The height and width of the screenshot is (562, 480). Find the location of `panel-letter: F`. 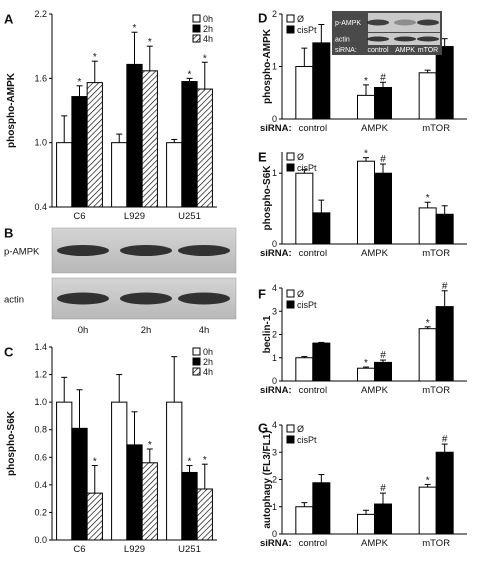

panel-letter: F is located at coordinates (262, 294).